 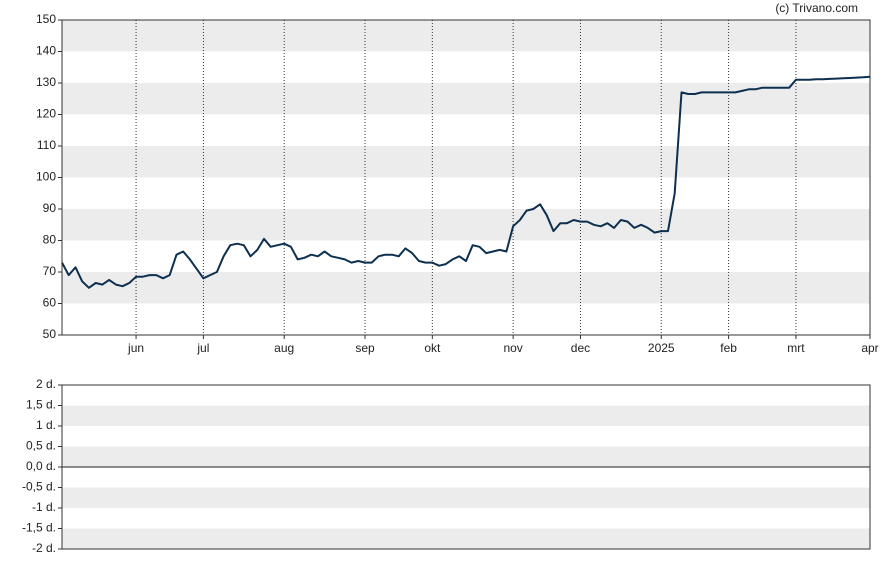 What do you see at coordinates (41, 446) in the screenshot?
I see `y-tick-label: 0,5 d.` at bounding box center [41, 446].